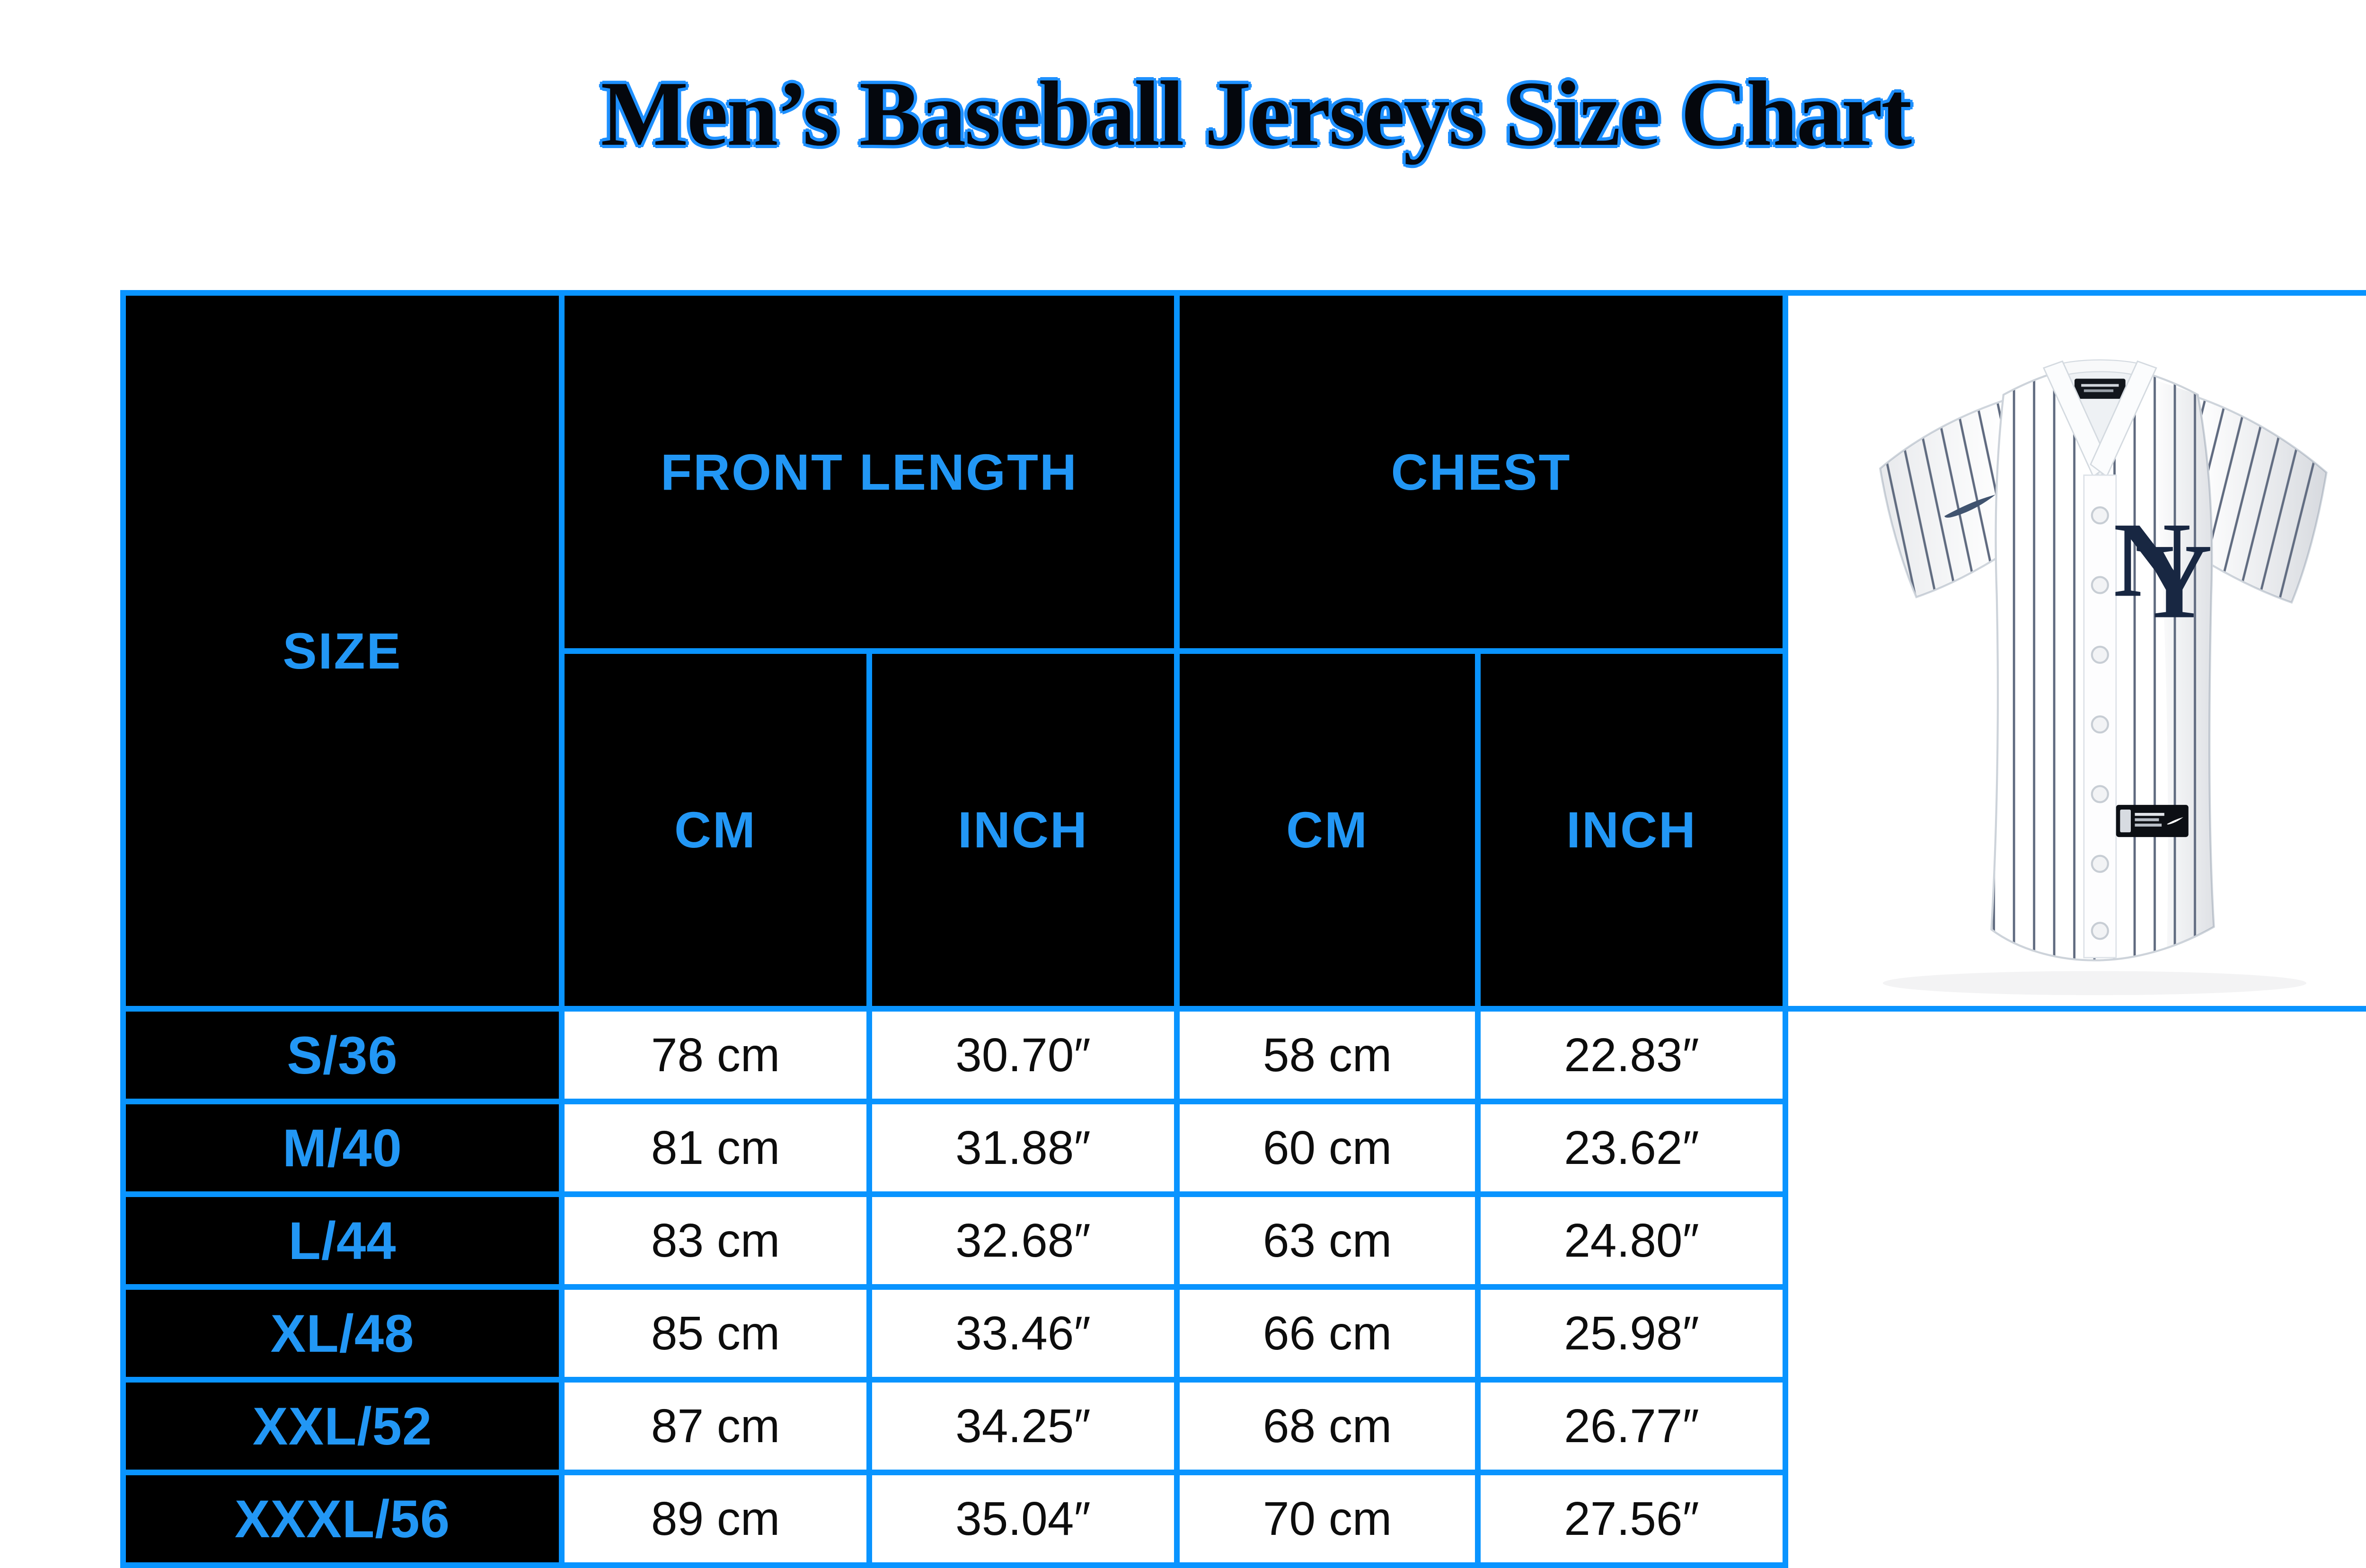  Describe the element at coordinates (1256, 113) in the screenshot. I see `page-title: Men’s Baseball Jerseys Size Chart` at that location.